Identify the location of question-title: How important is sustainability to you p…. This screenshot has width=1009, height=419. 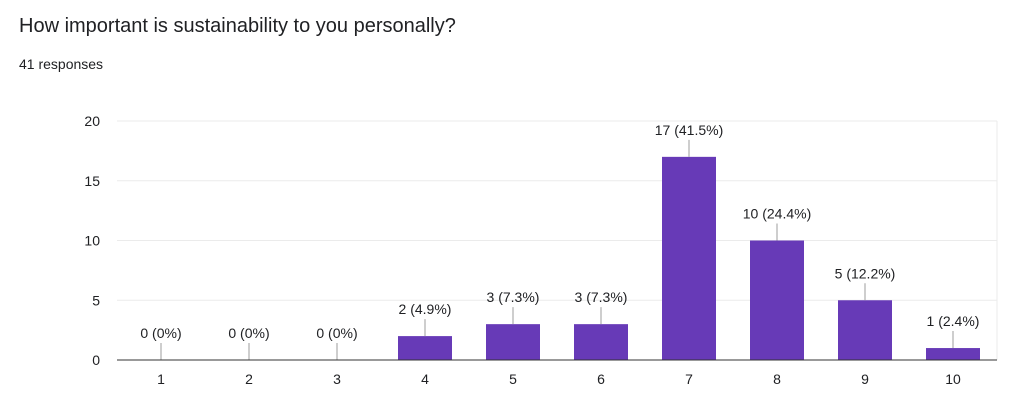
(237, 26).